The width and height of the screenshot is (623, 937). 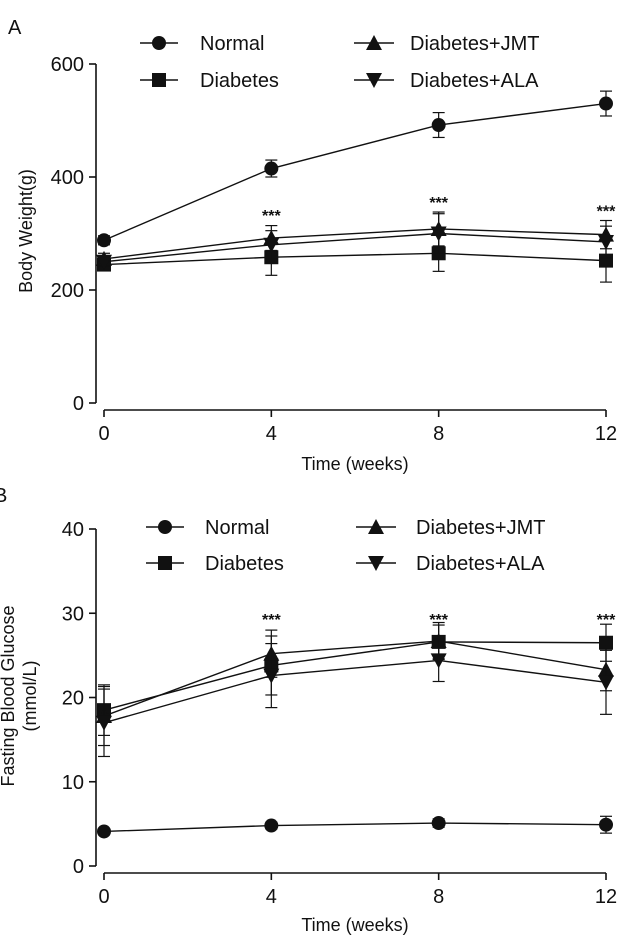 I want to click on panel-b-y-tick-label: 10, so click(x=73, y=783).